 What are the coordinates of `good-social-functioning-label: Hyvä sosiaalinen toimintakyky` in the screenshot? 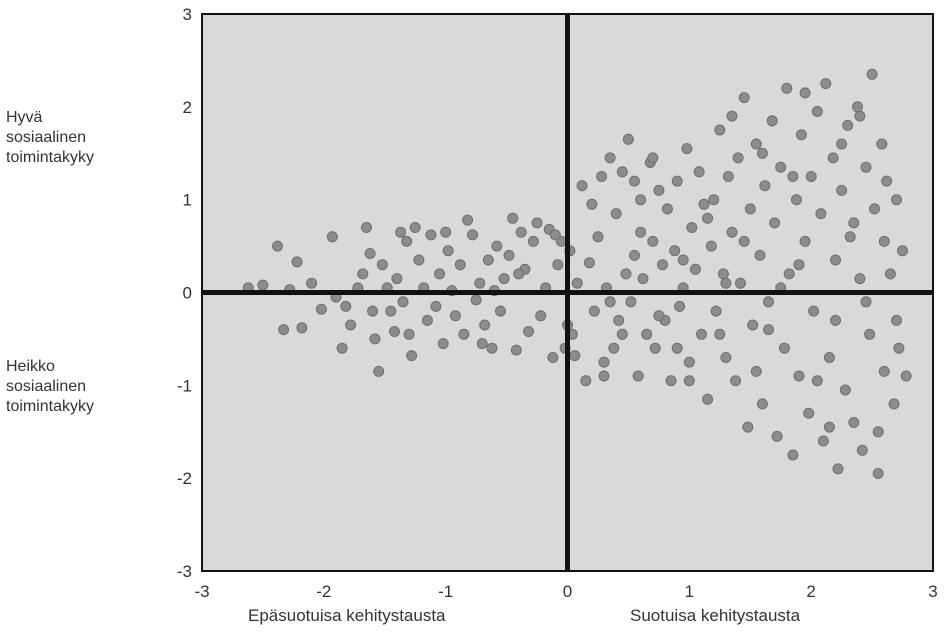 It's located at (50, 137).